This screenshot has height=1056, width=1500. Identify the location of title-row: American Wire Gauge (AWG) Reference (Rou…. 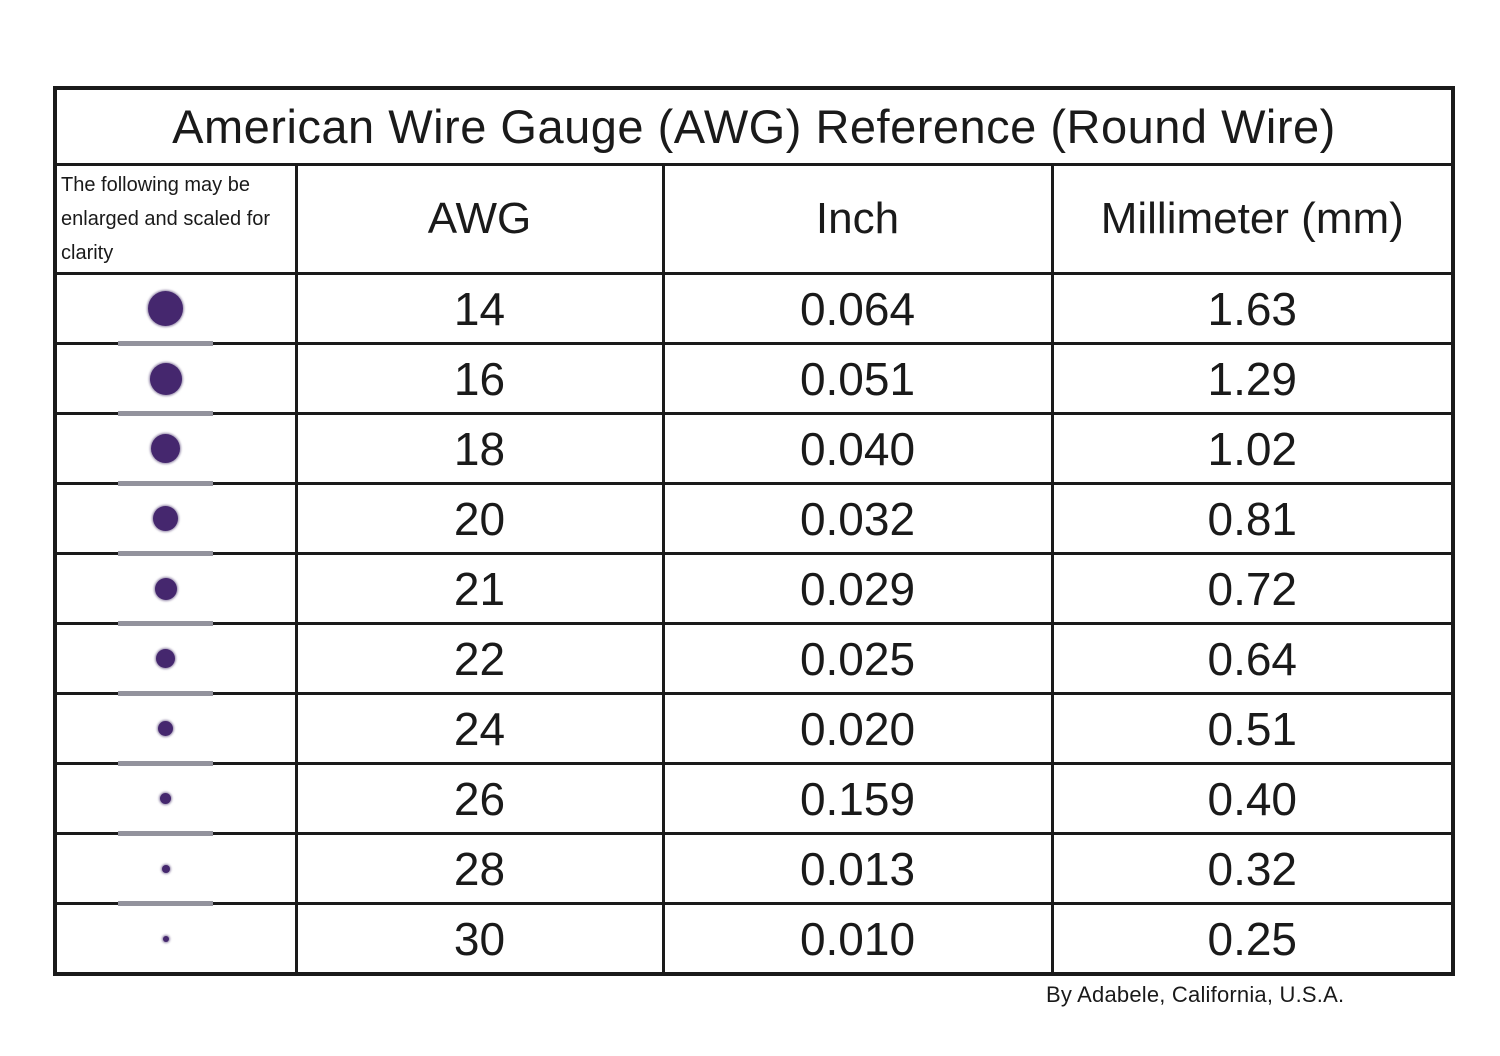
(754, 126).